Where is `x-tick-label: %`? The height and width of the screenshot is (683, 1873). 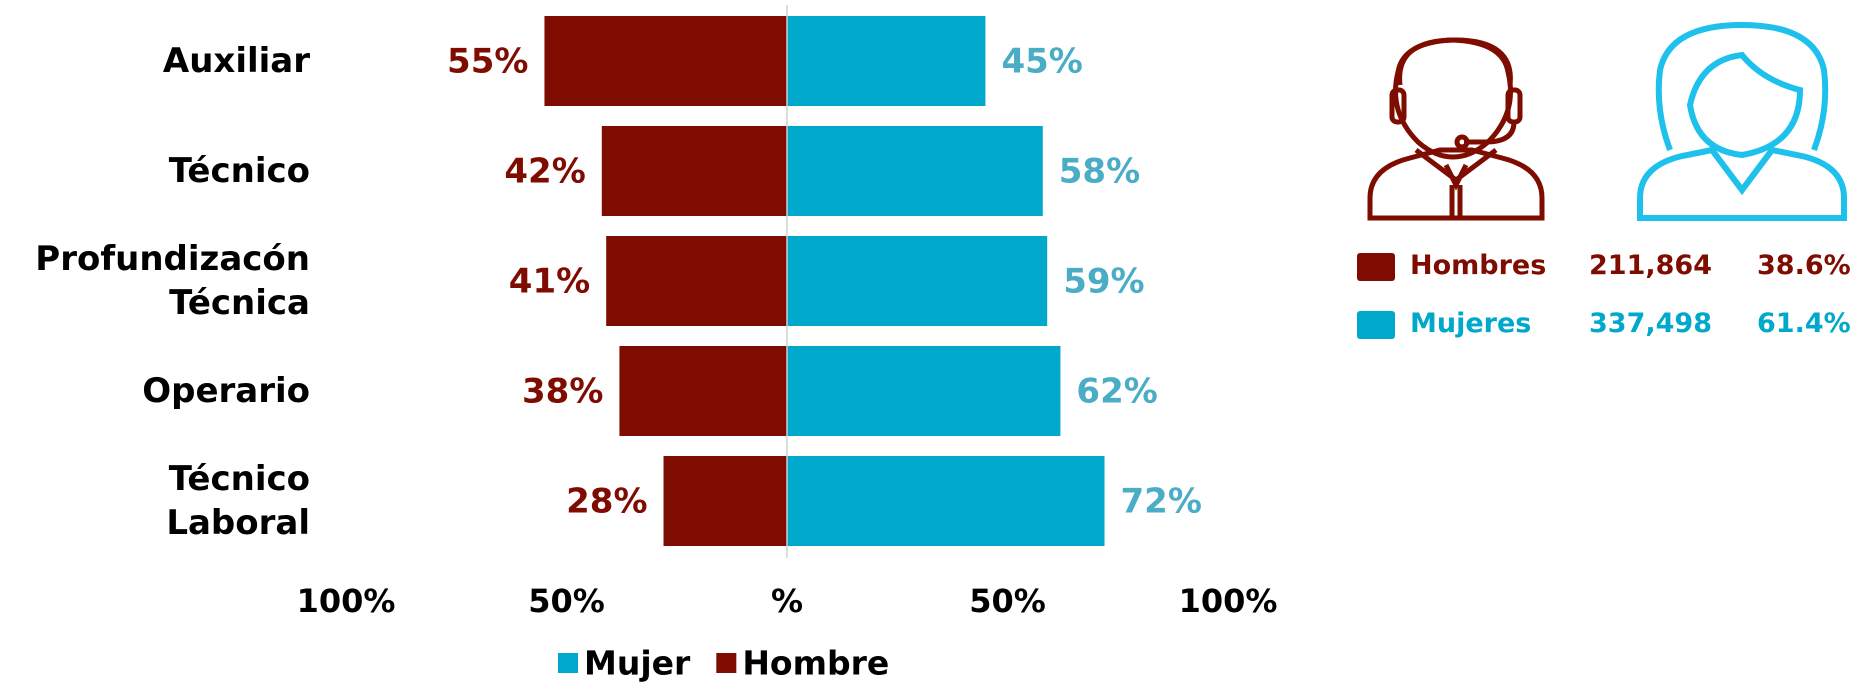 x-tick-label: % is located at coordinates (787, 601).